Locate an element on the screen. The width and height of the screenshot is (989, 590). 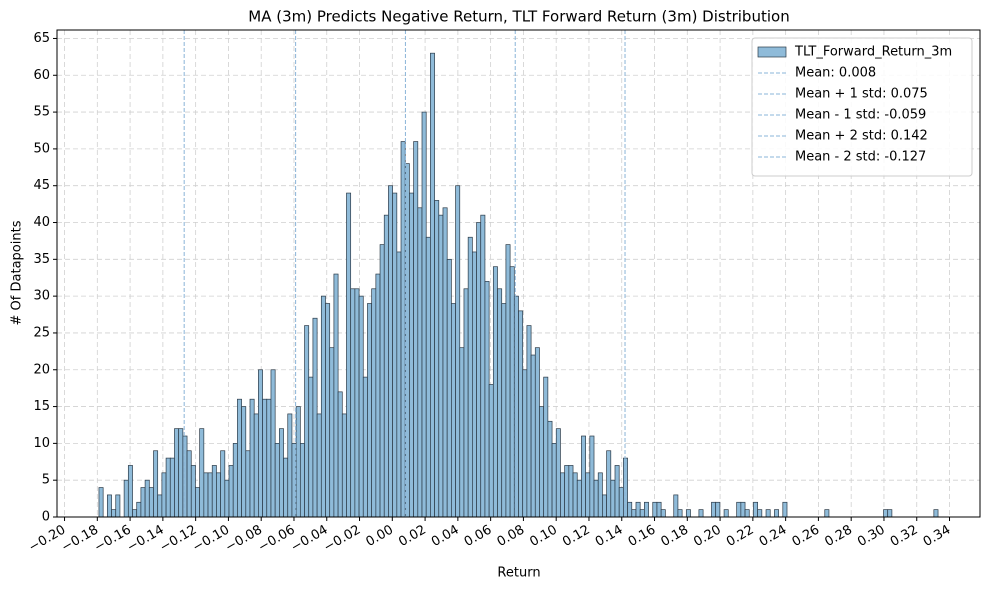
legend-label: TLT_Forward_Return_3m is located at coordinates (873, 52).